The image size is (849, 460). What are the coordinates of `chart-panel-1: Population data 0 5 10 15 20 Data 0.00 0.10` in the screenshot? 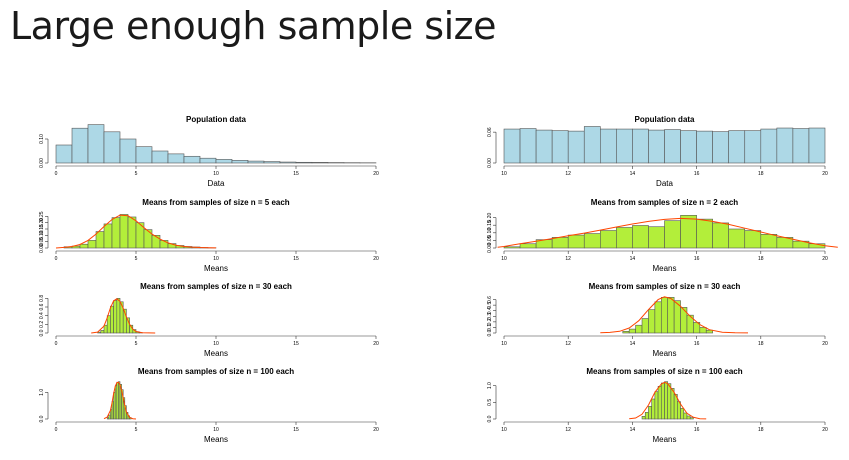 It's located at (209, 151).